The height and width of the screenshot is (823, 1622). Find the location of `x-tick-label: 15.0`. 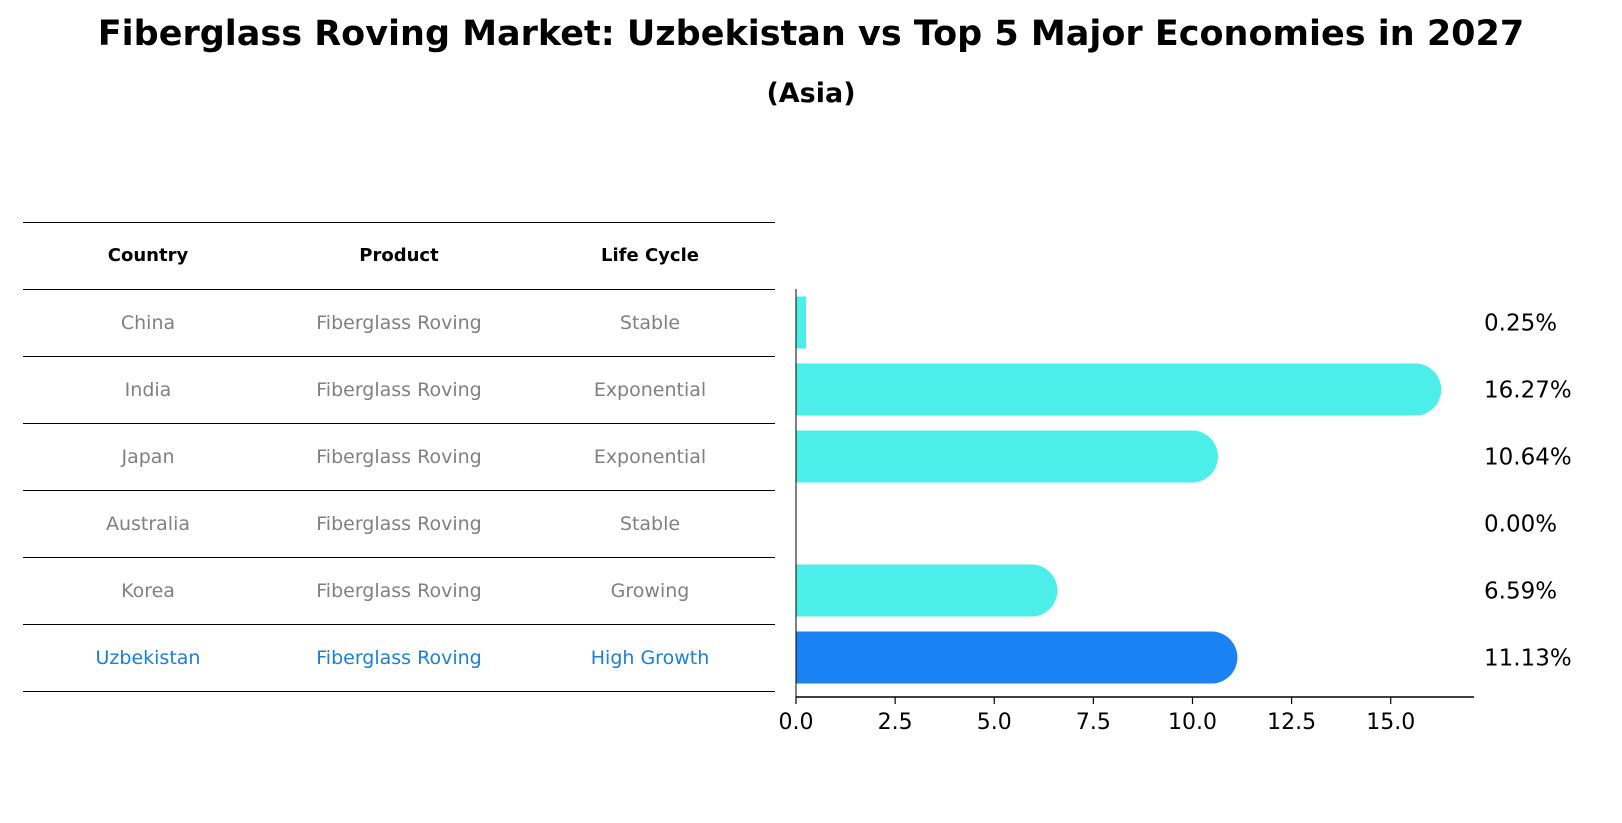

x-tick-label: 15.0 is located at coordinates (1390, 722).